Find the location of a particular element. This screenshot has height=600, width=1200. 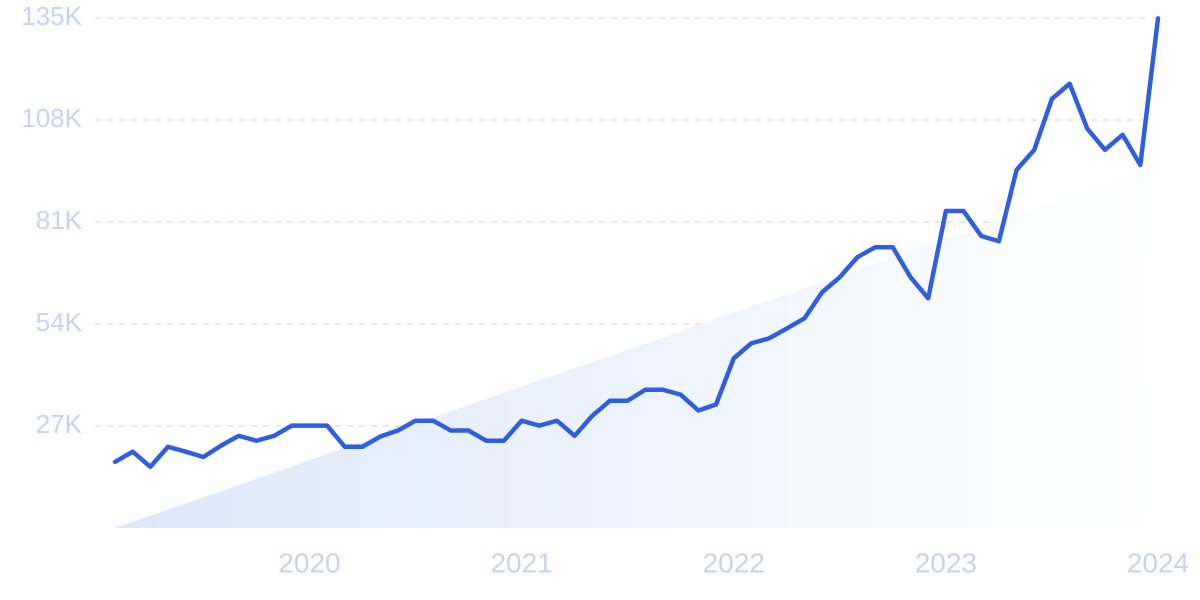

x-tick-label: 2022 is located at coordinates (734, 562).